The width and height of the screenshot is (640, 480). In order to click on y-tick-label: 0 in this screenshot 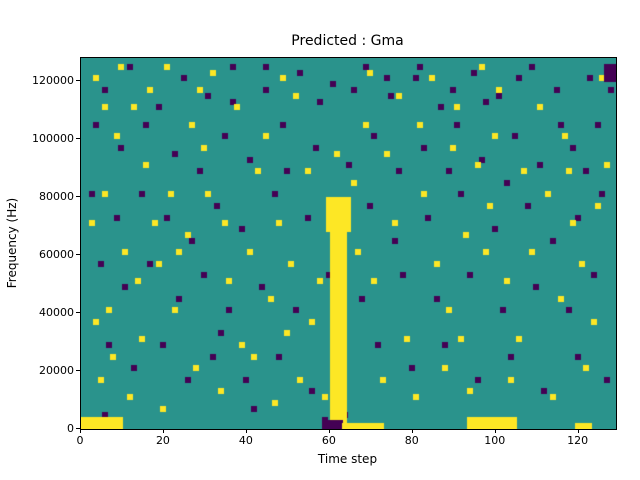, I will do `click(70, 428)`.